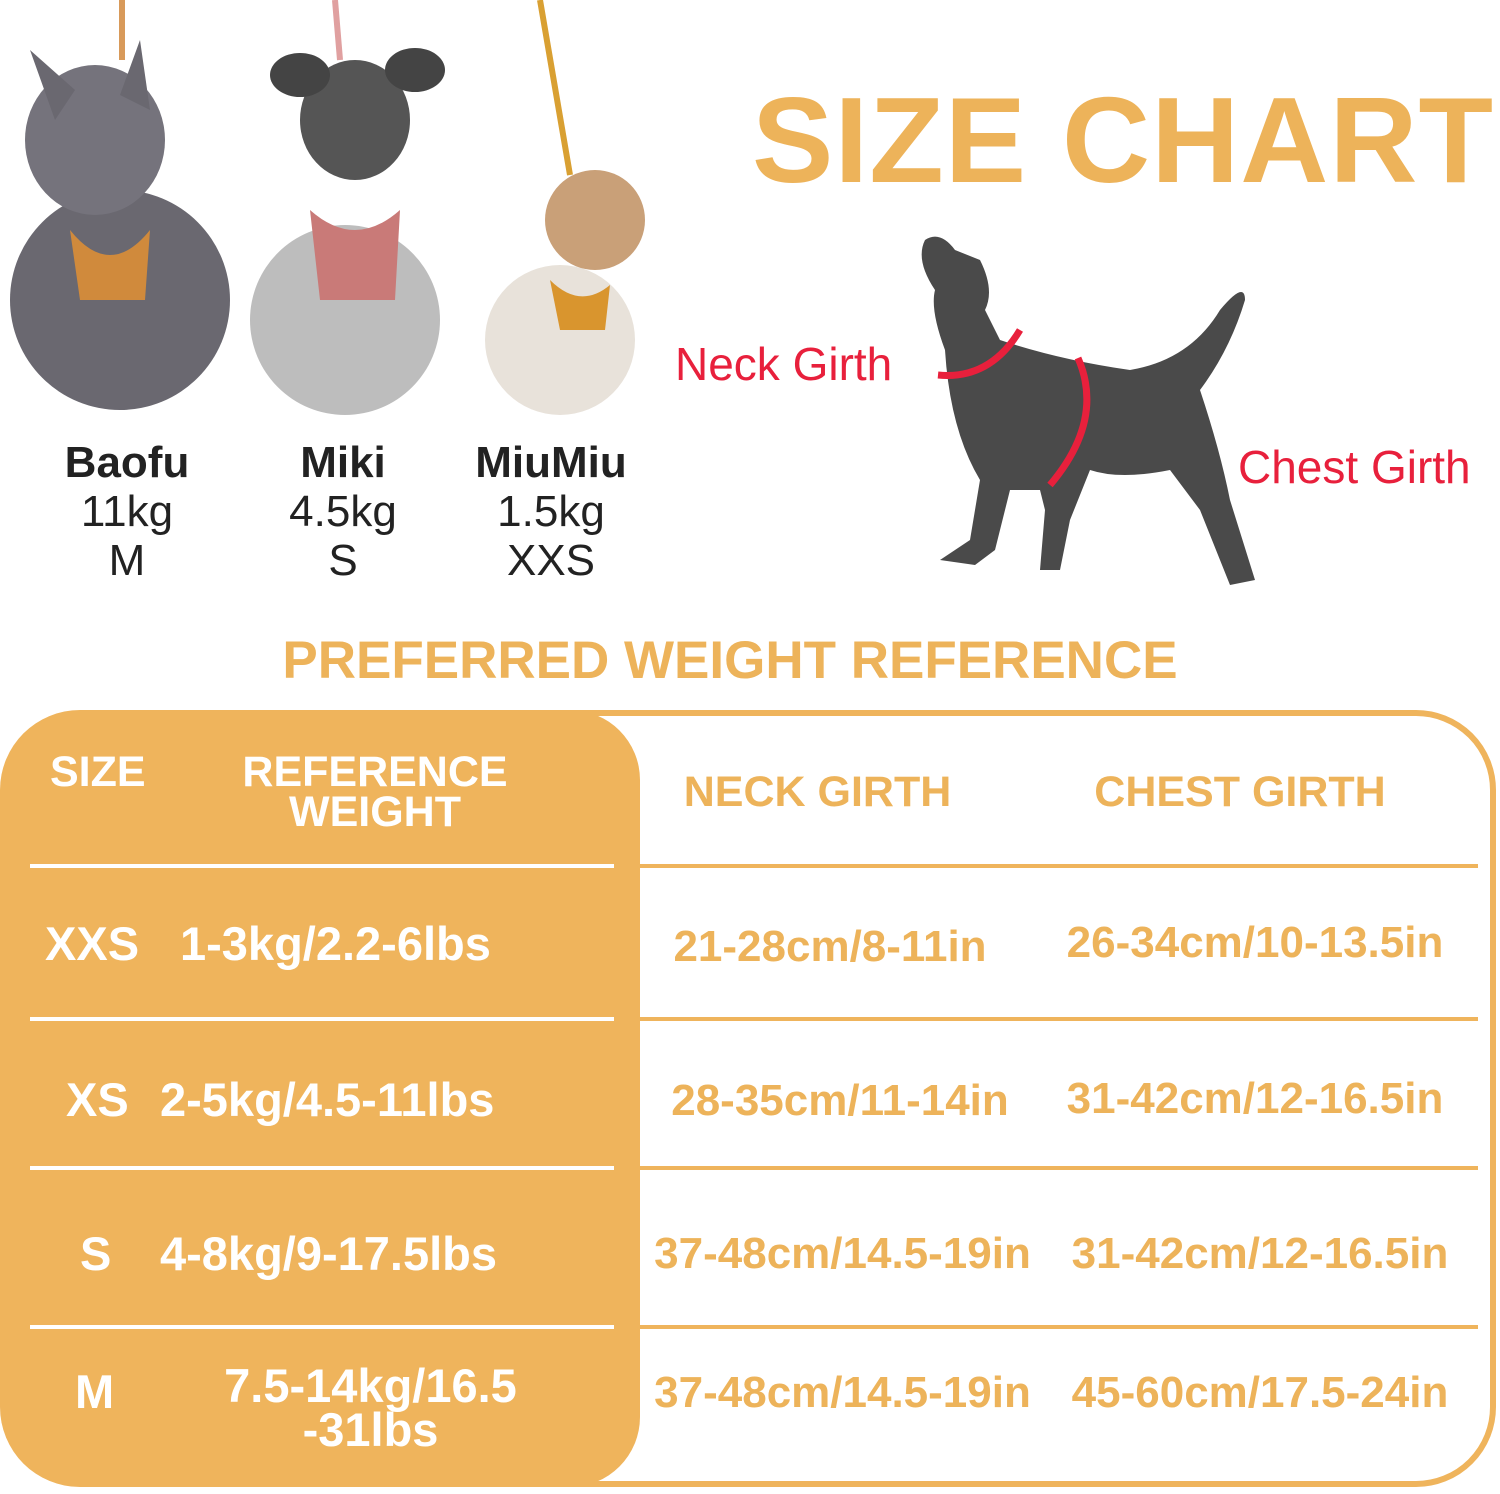 The image size is (1500, 1494). I want to click on dog-weight: 4.5kg, so click(343, 511).